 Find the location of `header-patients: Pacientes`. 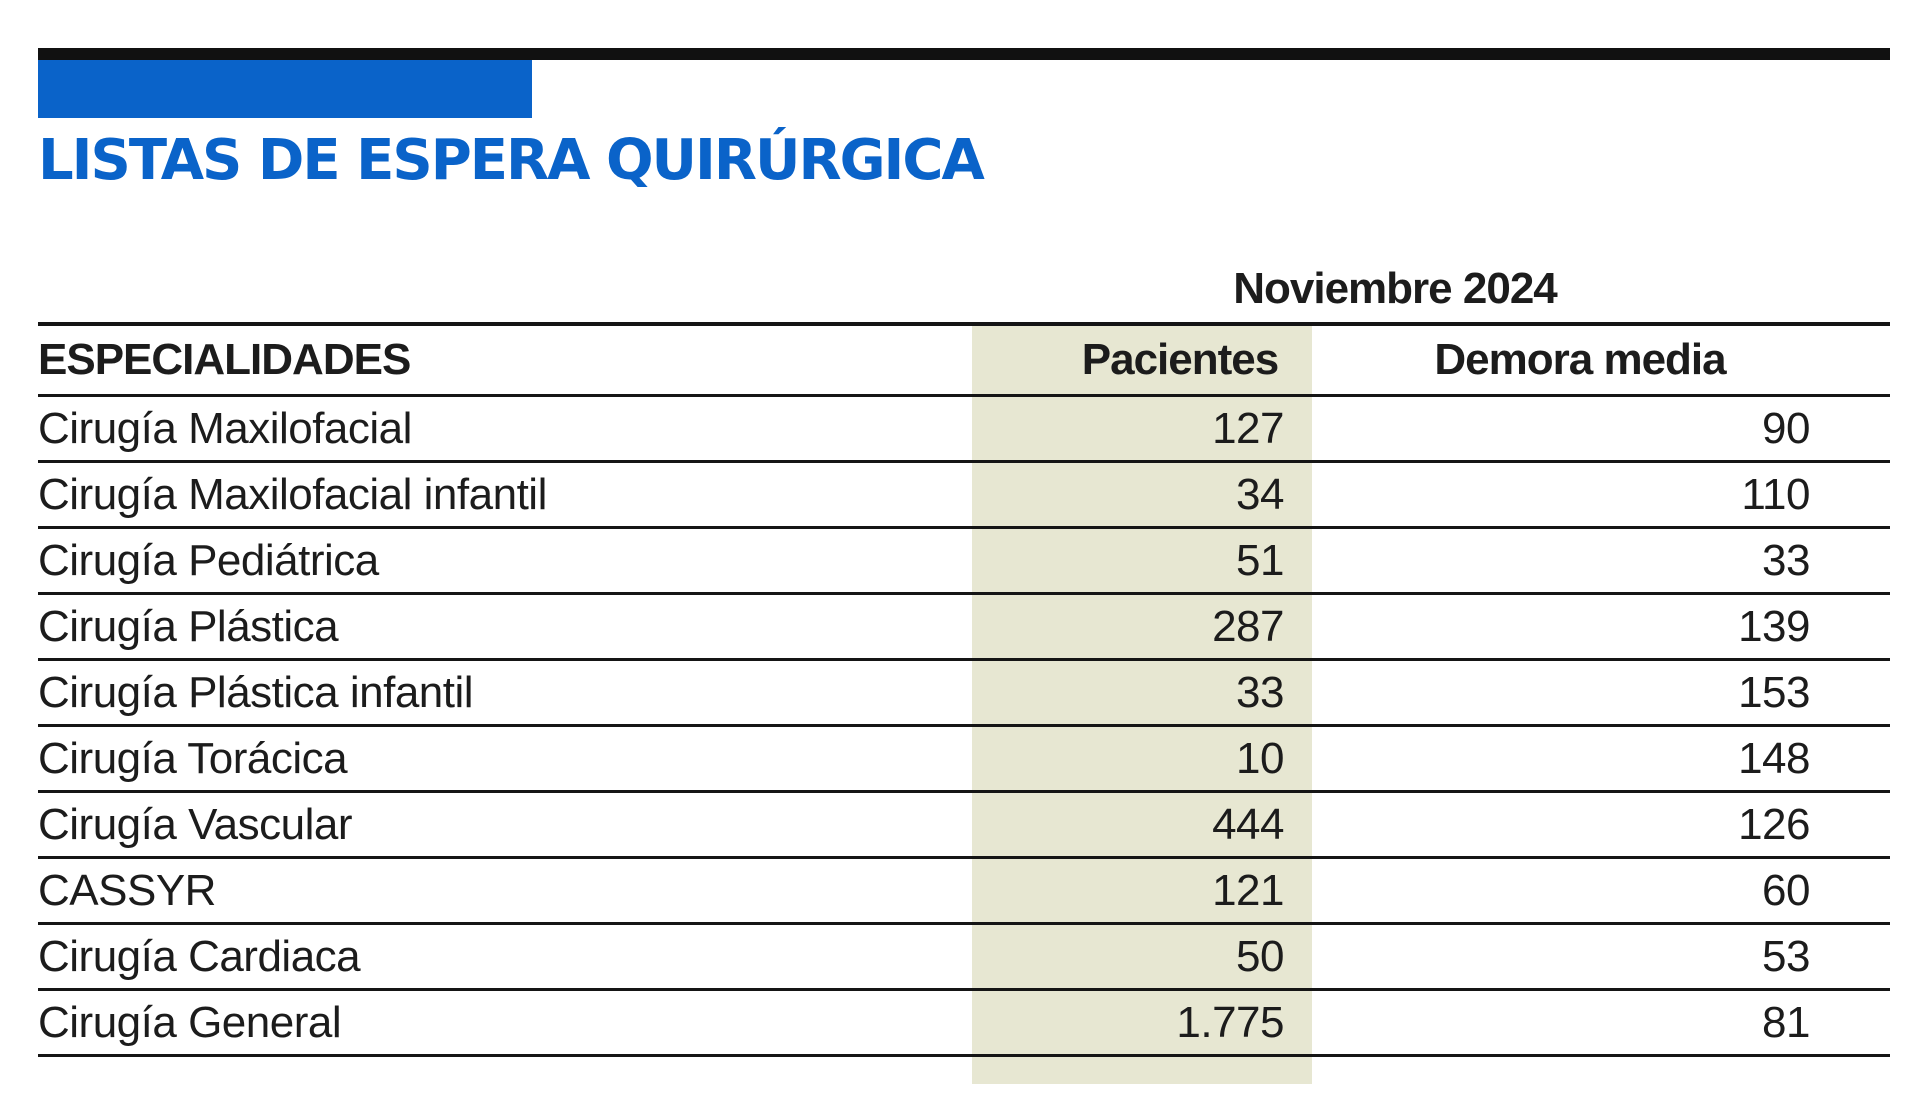

header-patients: Pacientes is located at coordinates (1180, 359).